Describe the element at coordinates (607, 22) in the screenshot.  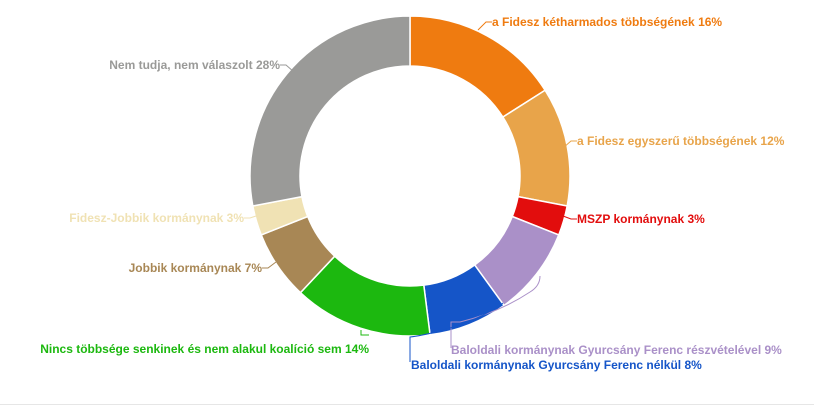
I see `slice-label: a Fidesz kétharmados többségének 16%` at that location.